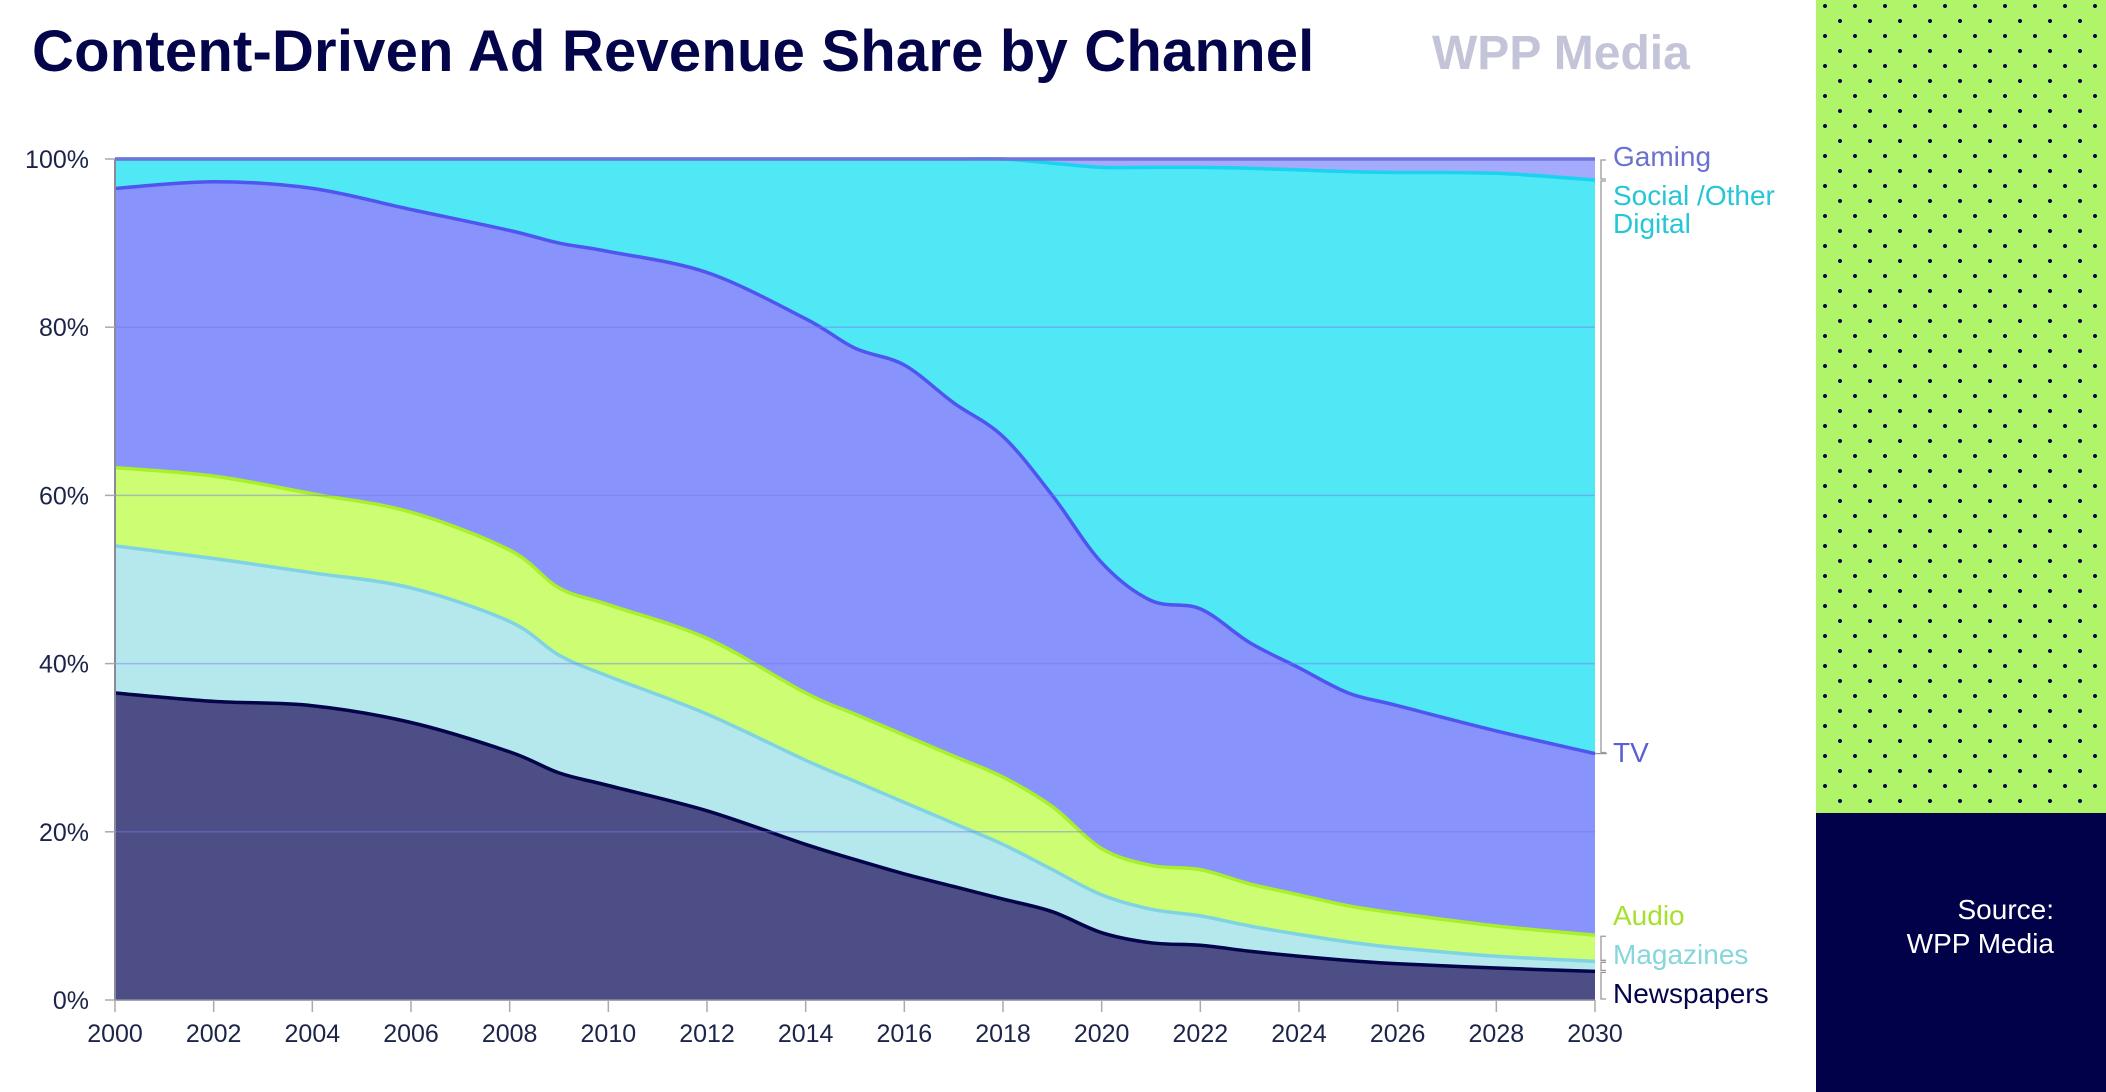 Image resolution: width=2106 pixels, height=1092 pixels. I want to click on y-tick-label: 0%, so click(71, 1001).